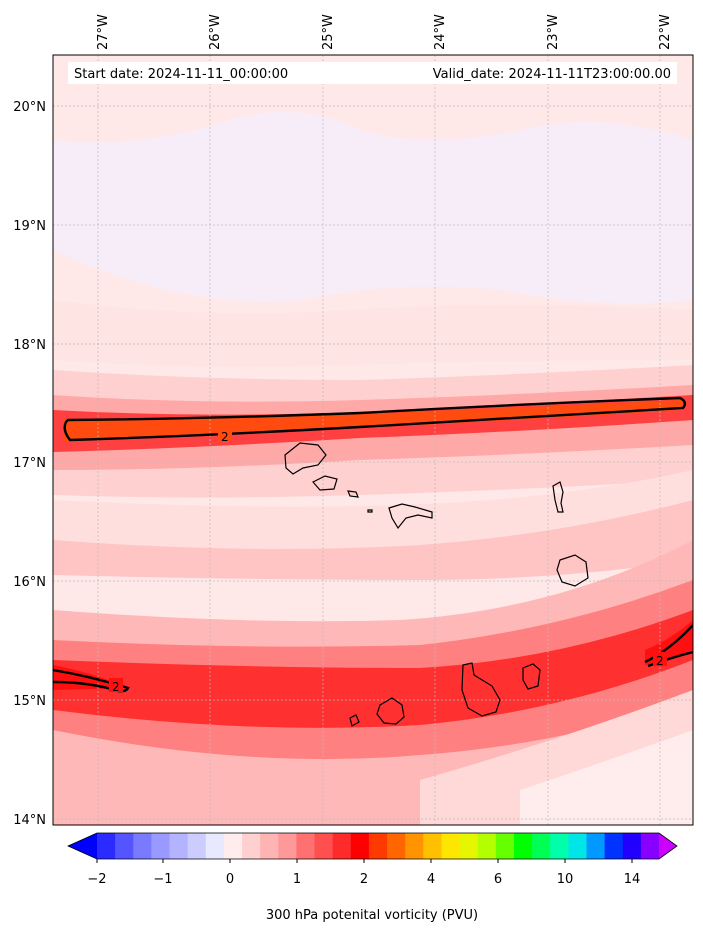  I want to click on contour-2pvu-southwest, so click(91, 680).